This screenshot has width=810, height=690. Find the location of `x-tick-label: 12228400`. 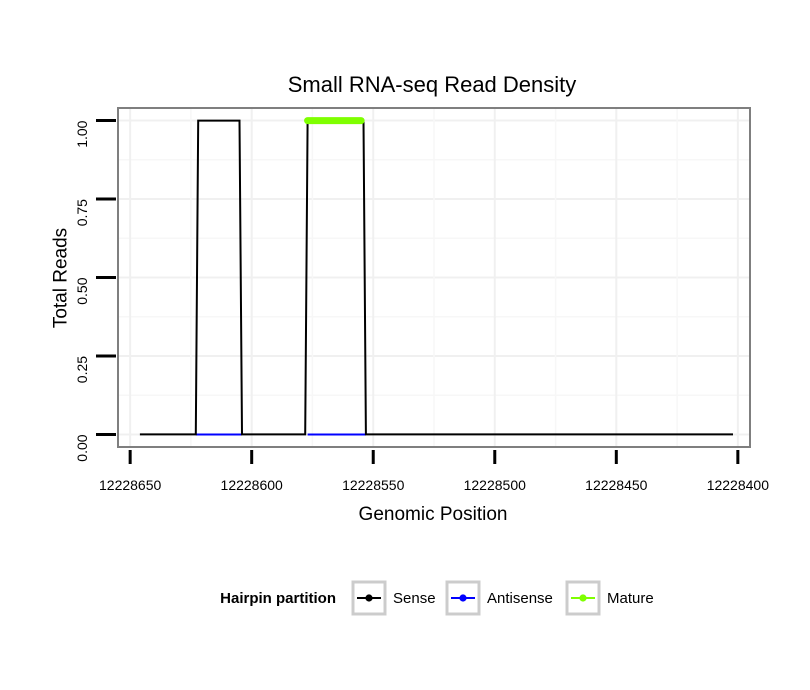

x-tick-label: 12228400 is located at coordinates (738, 485).